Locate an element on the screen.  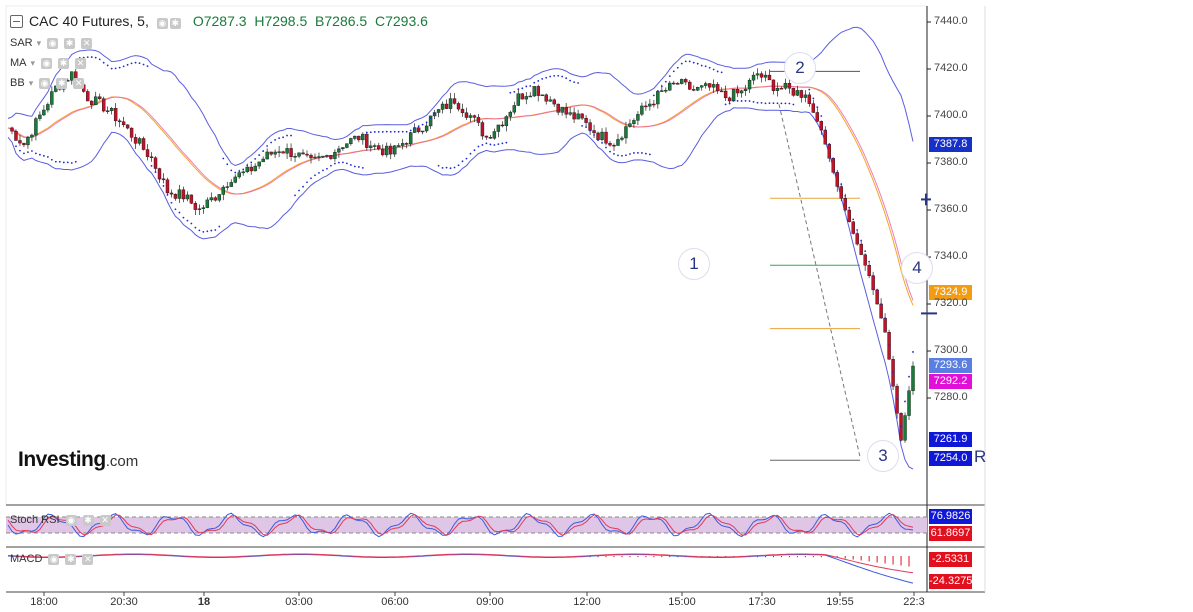
indicator-macd: MACD ◉ ✱ ✕ is located at coordinates (52, 559).